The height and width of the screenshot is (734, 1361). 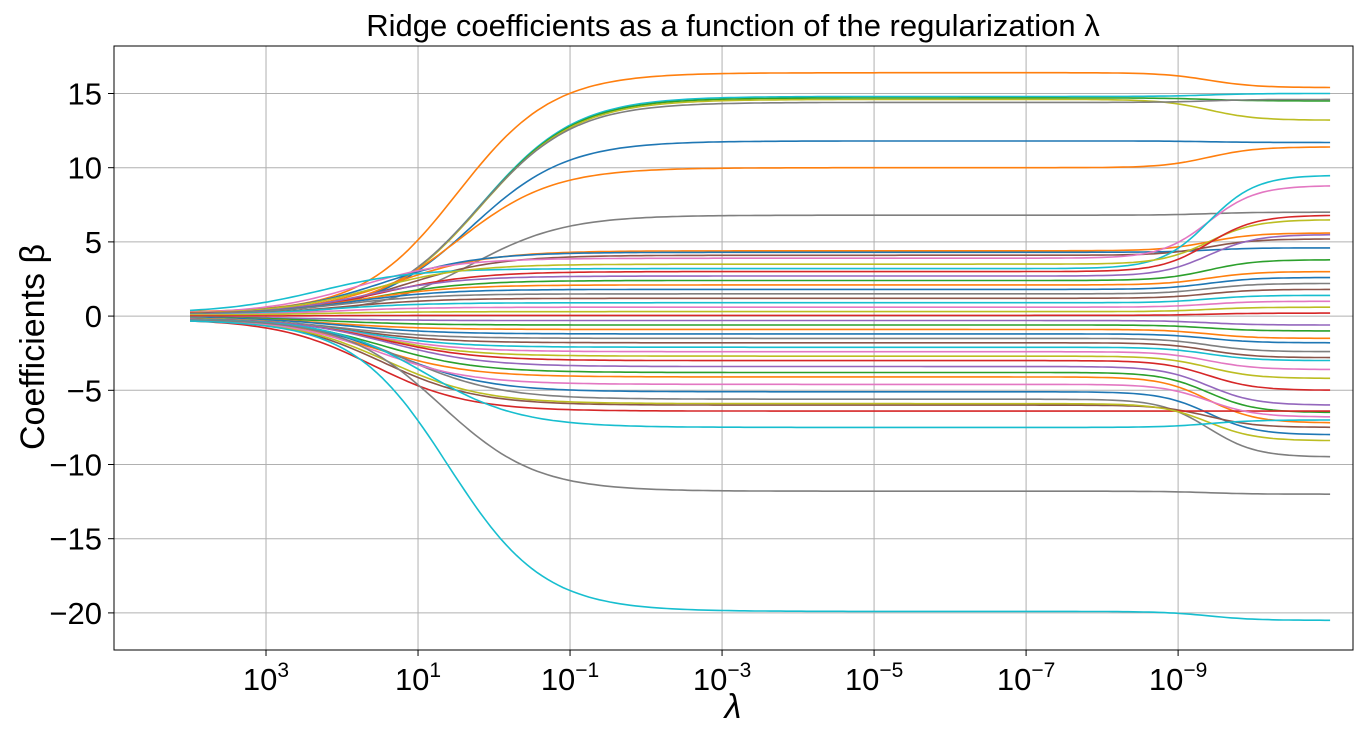 I want to click on x-tick-exponent: 3, so click(x=283, y=670).